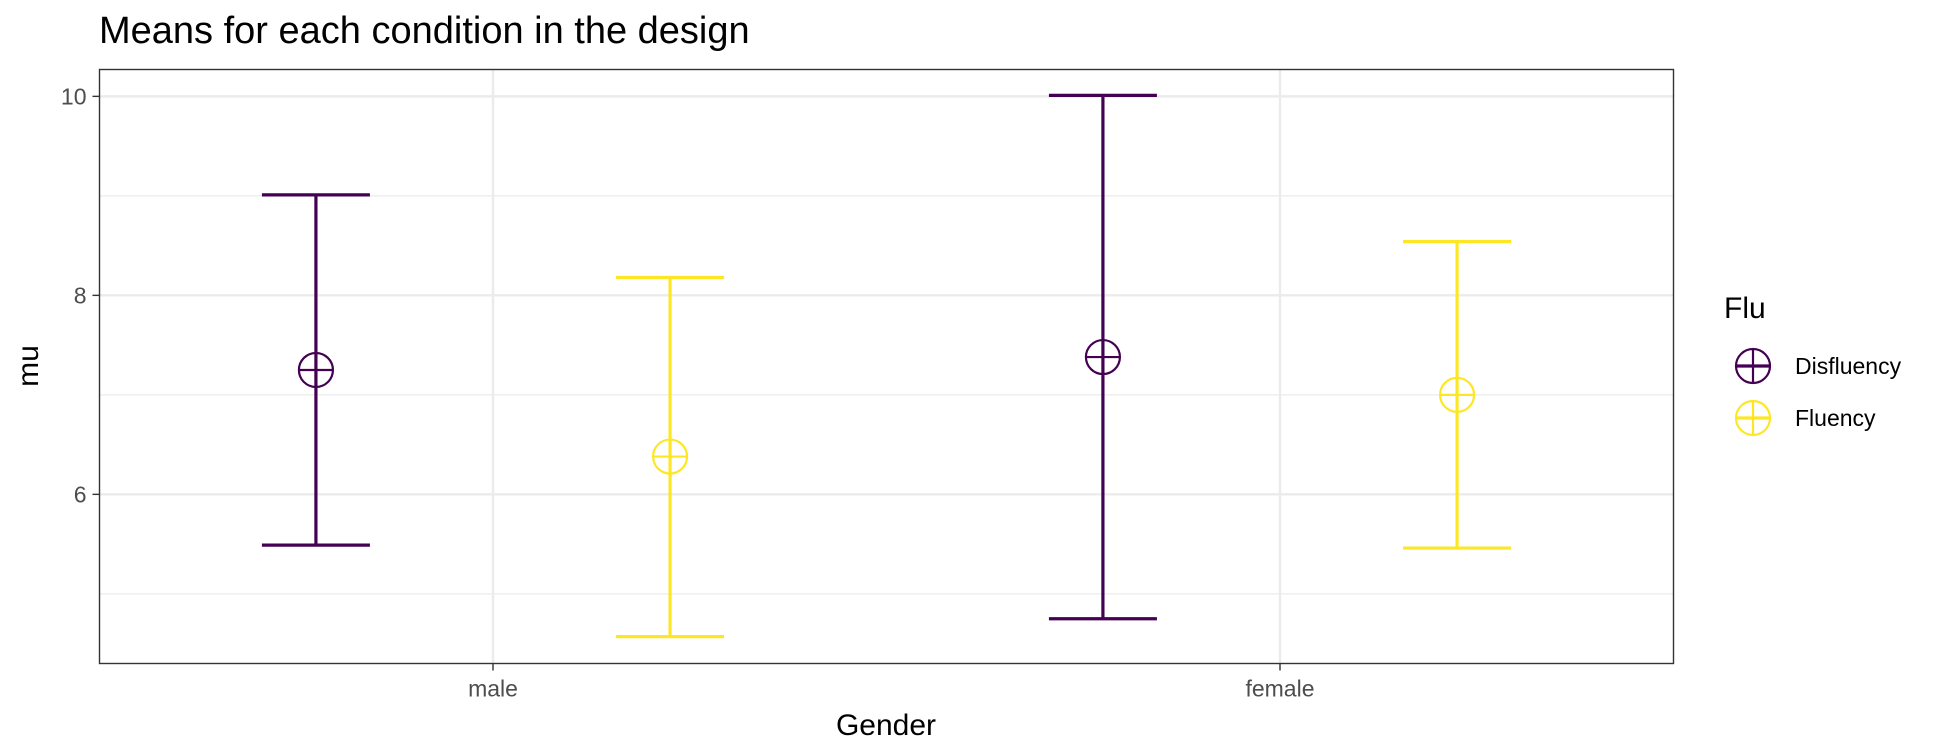 This screenshot has height=756, width=1944. What do you see at coordinates (80, 494) in the screenshot?
I see `y-tick-label: 6` at bounding box center [80, 494].